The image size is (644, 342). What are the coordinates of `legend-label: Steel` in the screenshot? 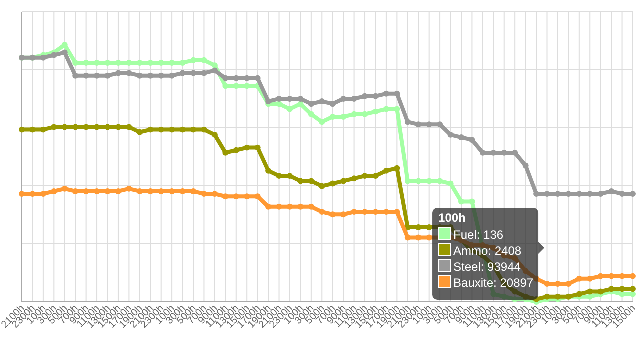 It's located at (467, 267).